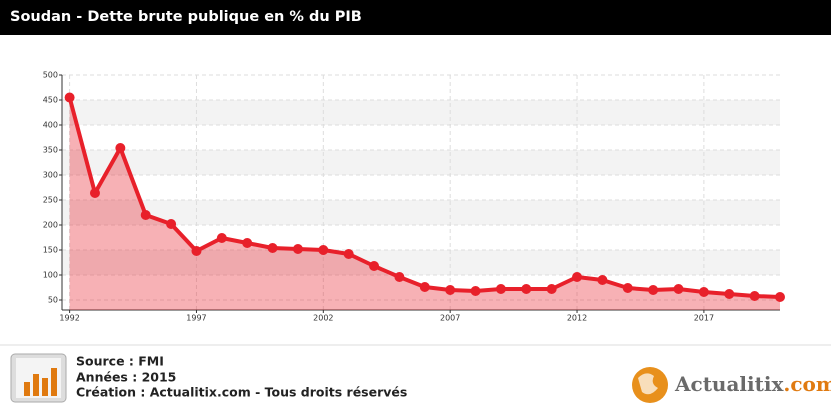  Describe the element at coordinates (50, 250) in the screenshot. I see `y-tick-label: 150` at that location.